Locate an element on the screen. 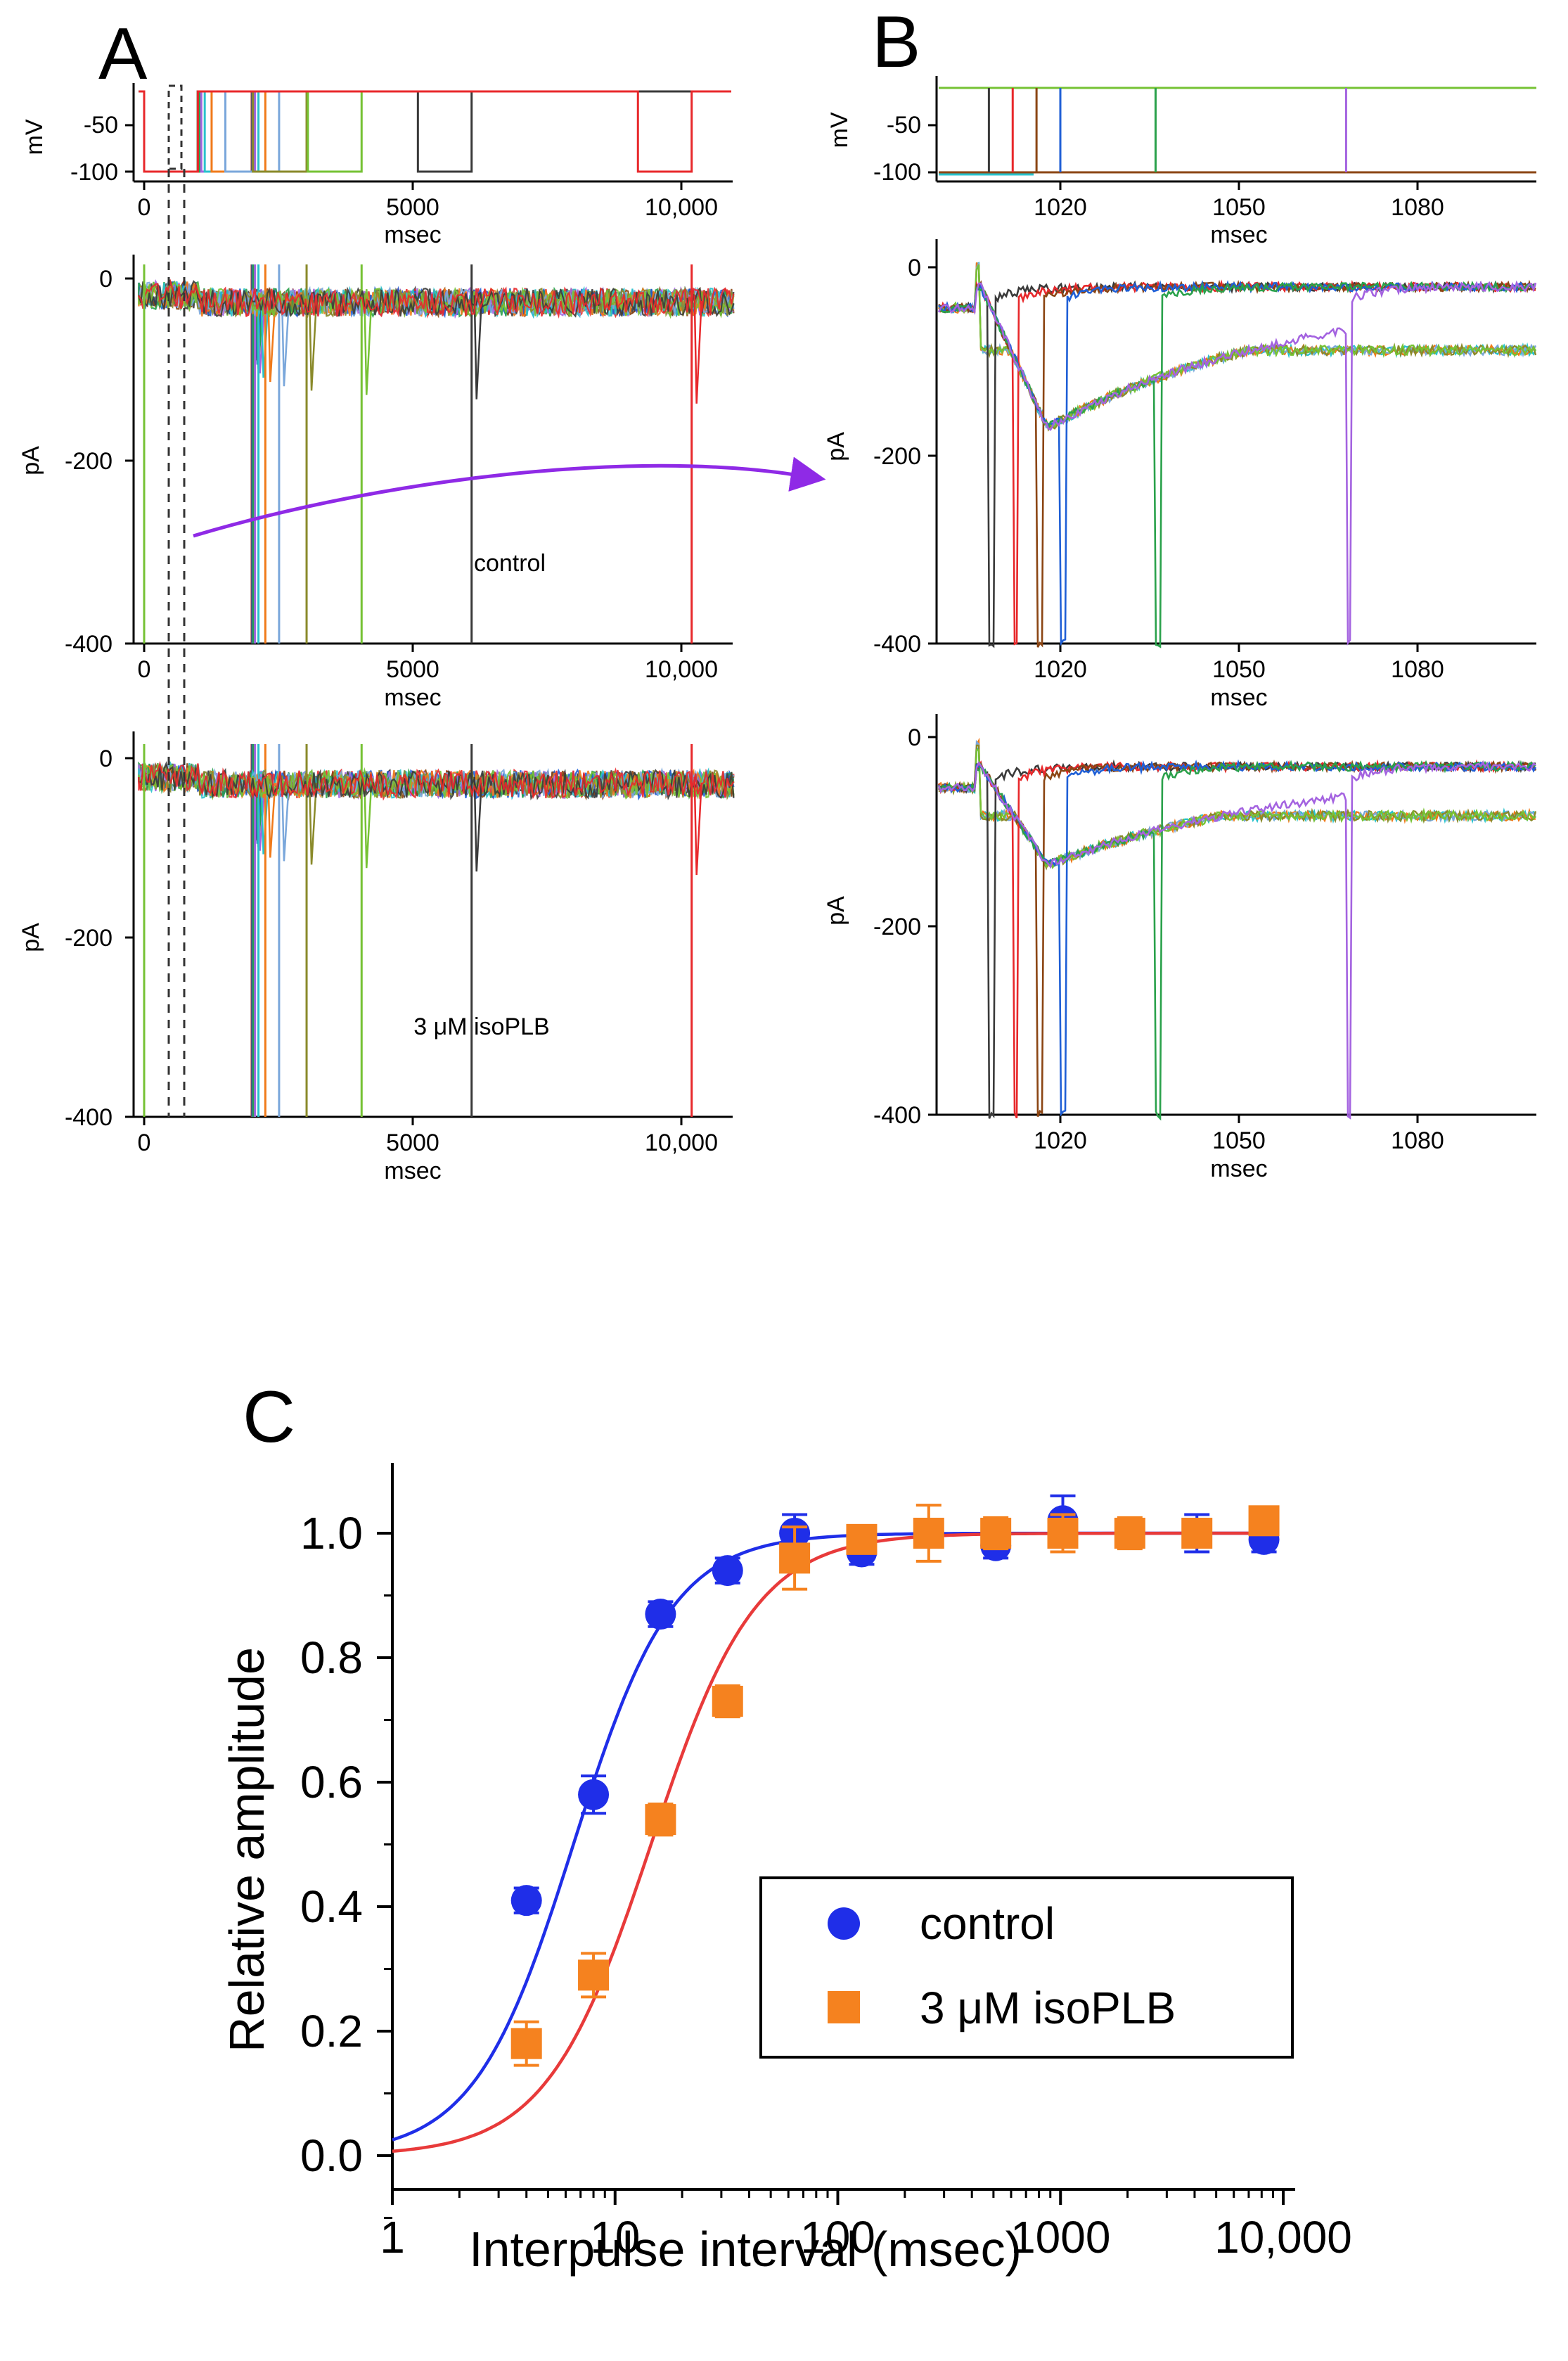 Image resolution: width=1568 pixels, height=2361 pixels. panel-a-letter: A is located at coordinates (123, 54).